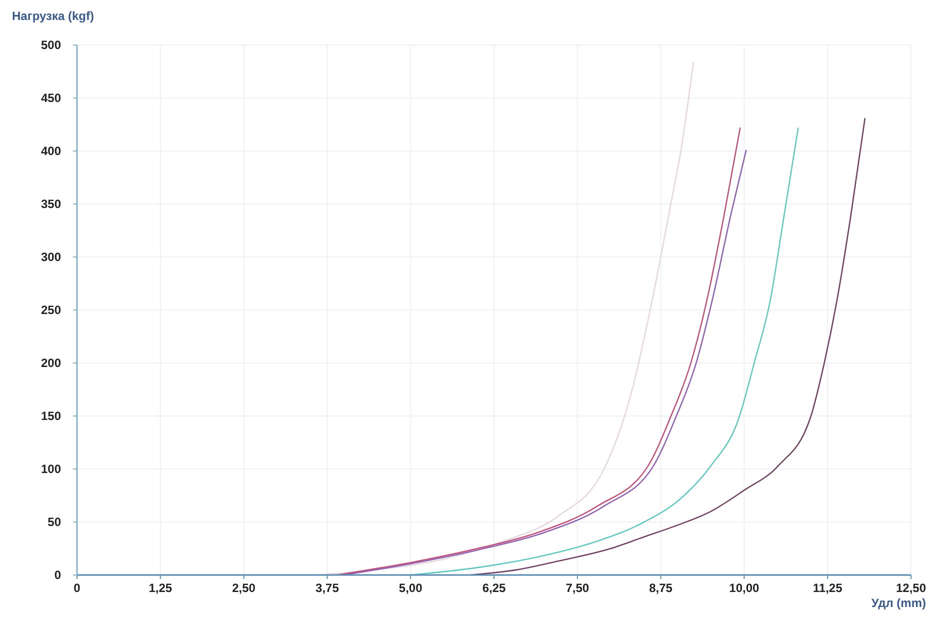  I want to click on y-tick-label: 150, so click(51, 416).